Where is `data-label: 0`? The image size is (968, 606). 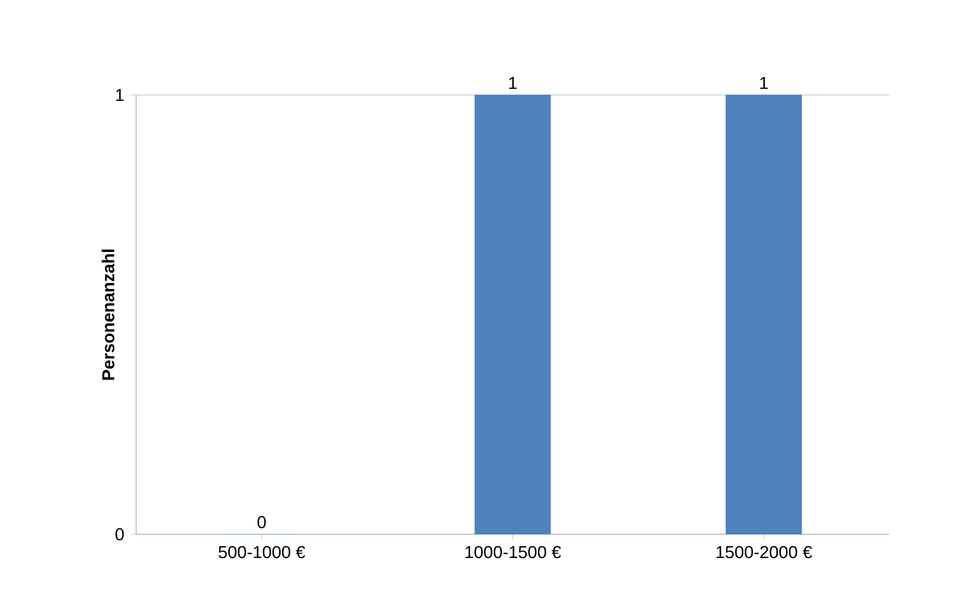 data-label: 0 is located at coordinates (262, 522).